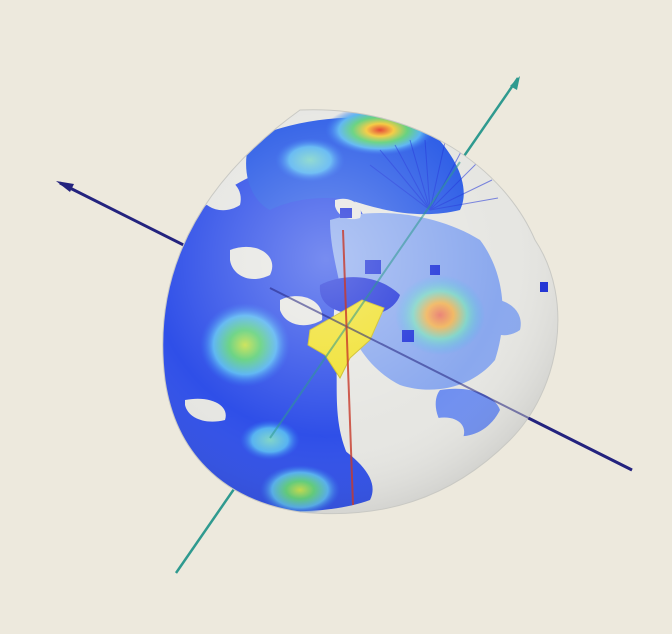  What do you see at coordinates (348, 367) in the screenshot?
I see `red-axis` at bounding box center [348, 367].